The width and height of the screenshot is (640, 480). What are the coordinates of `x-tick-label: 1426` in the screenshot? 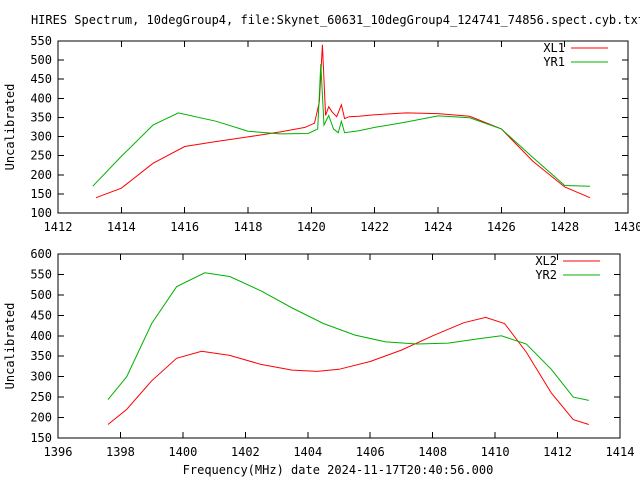 It's located at (501, 227).